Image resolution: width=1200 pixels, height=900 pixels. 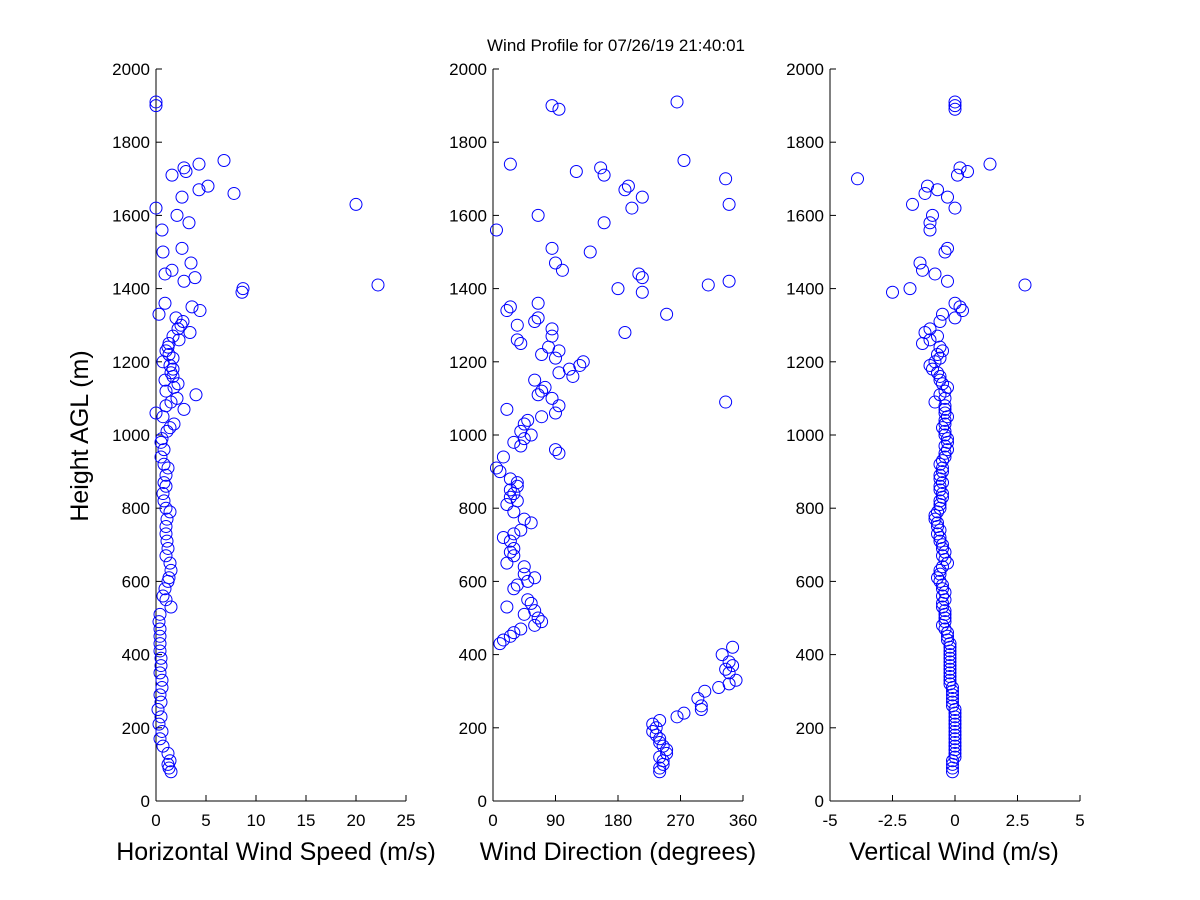 What do you see at coordinates (205, 820) in the screenshot?
I see `x-tick-label: 5` at bounding box center [205, 820].